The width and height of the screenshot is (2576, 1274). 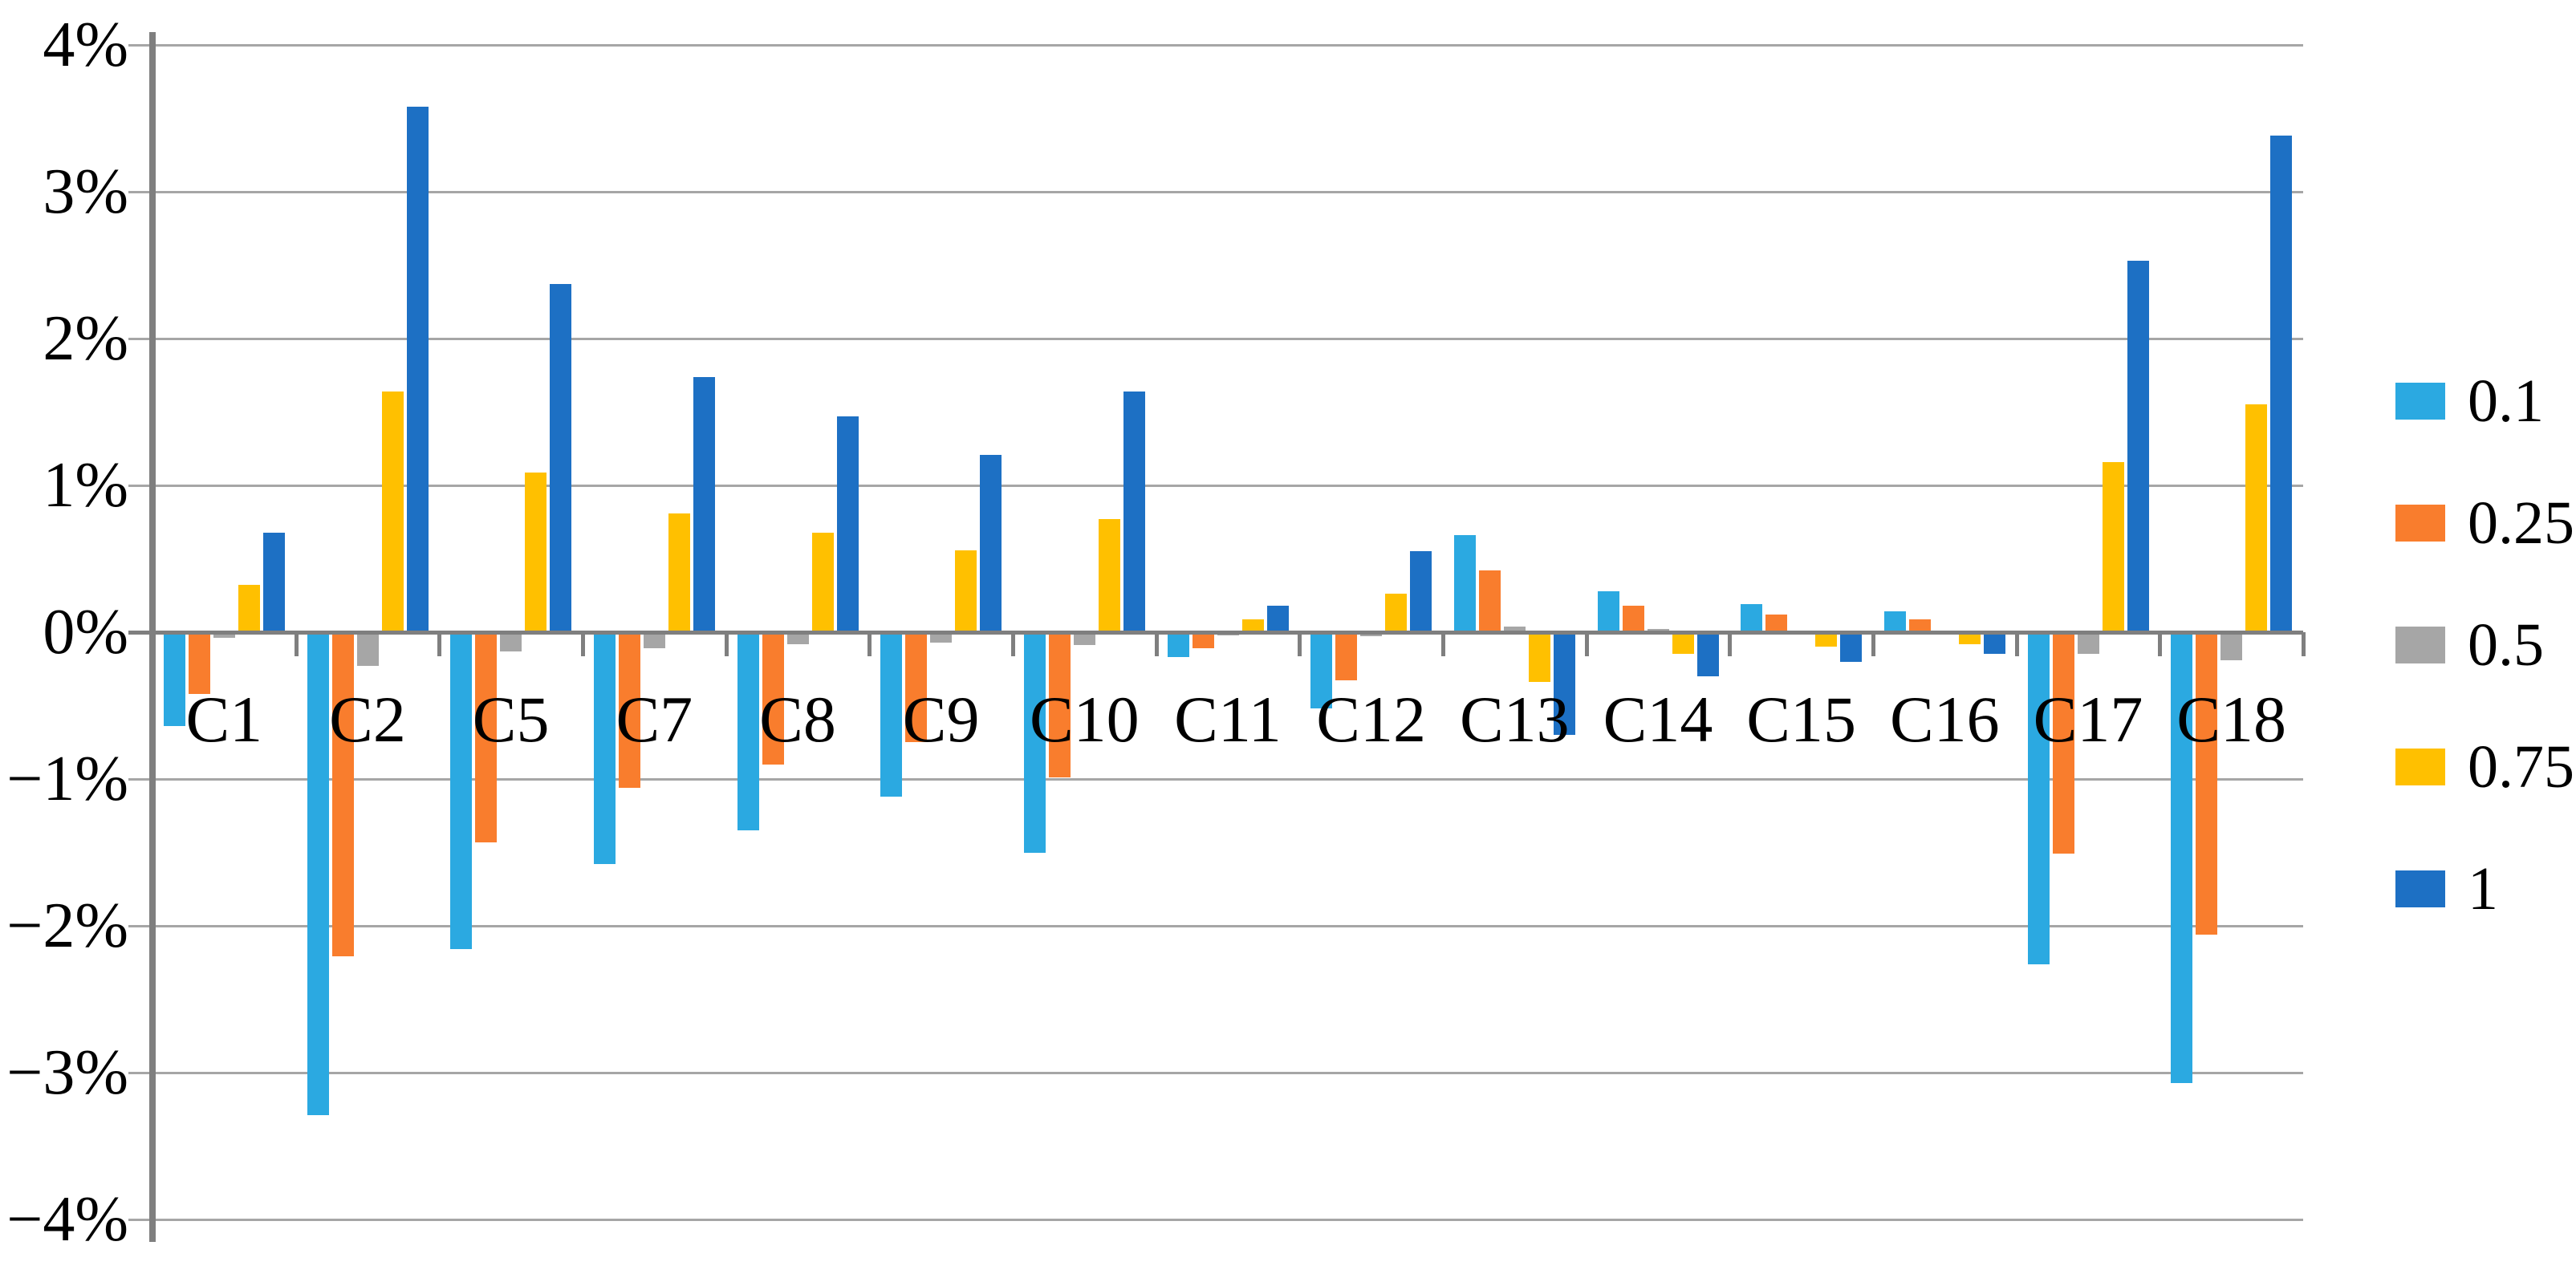 What do you see at coordinates (2088, 643) in the screenshot?
I see `bar-c17-series-0.5` at bounding box center [2088, 643].